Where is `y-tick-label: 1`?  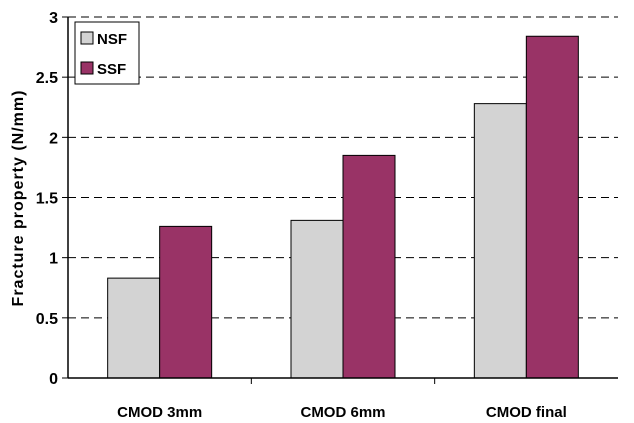
y-tick-label: 1 is located at coordinates (53, 259).